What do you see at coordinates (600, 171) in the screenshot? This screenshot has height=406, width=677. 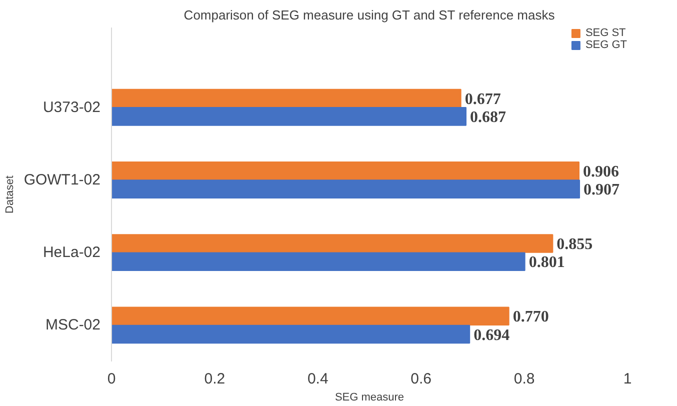 I see `data-label: 0.906` at bounding box center [600, 171].